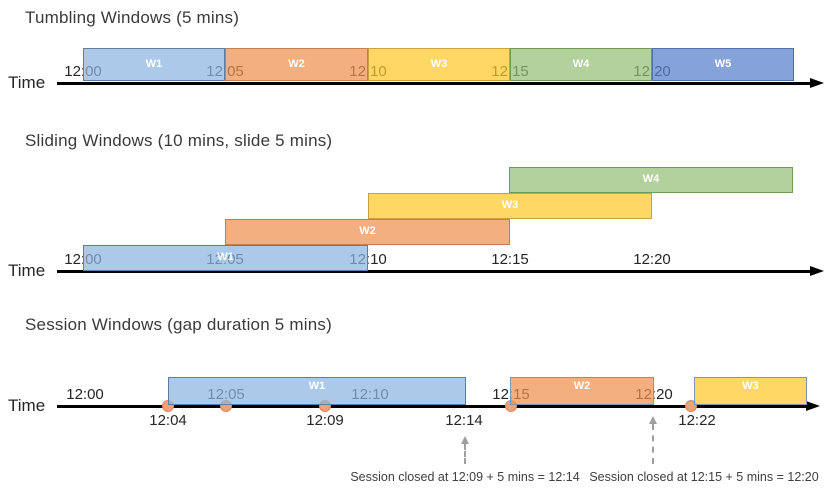 This screenshot has width=829, height=498. What do you see at coordinates (465, 477) in the screenshot?
I see `session-close-annotation: Session closed at 12:09 + 5 mins = 12:14` at bounding box center [465, 477].